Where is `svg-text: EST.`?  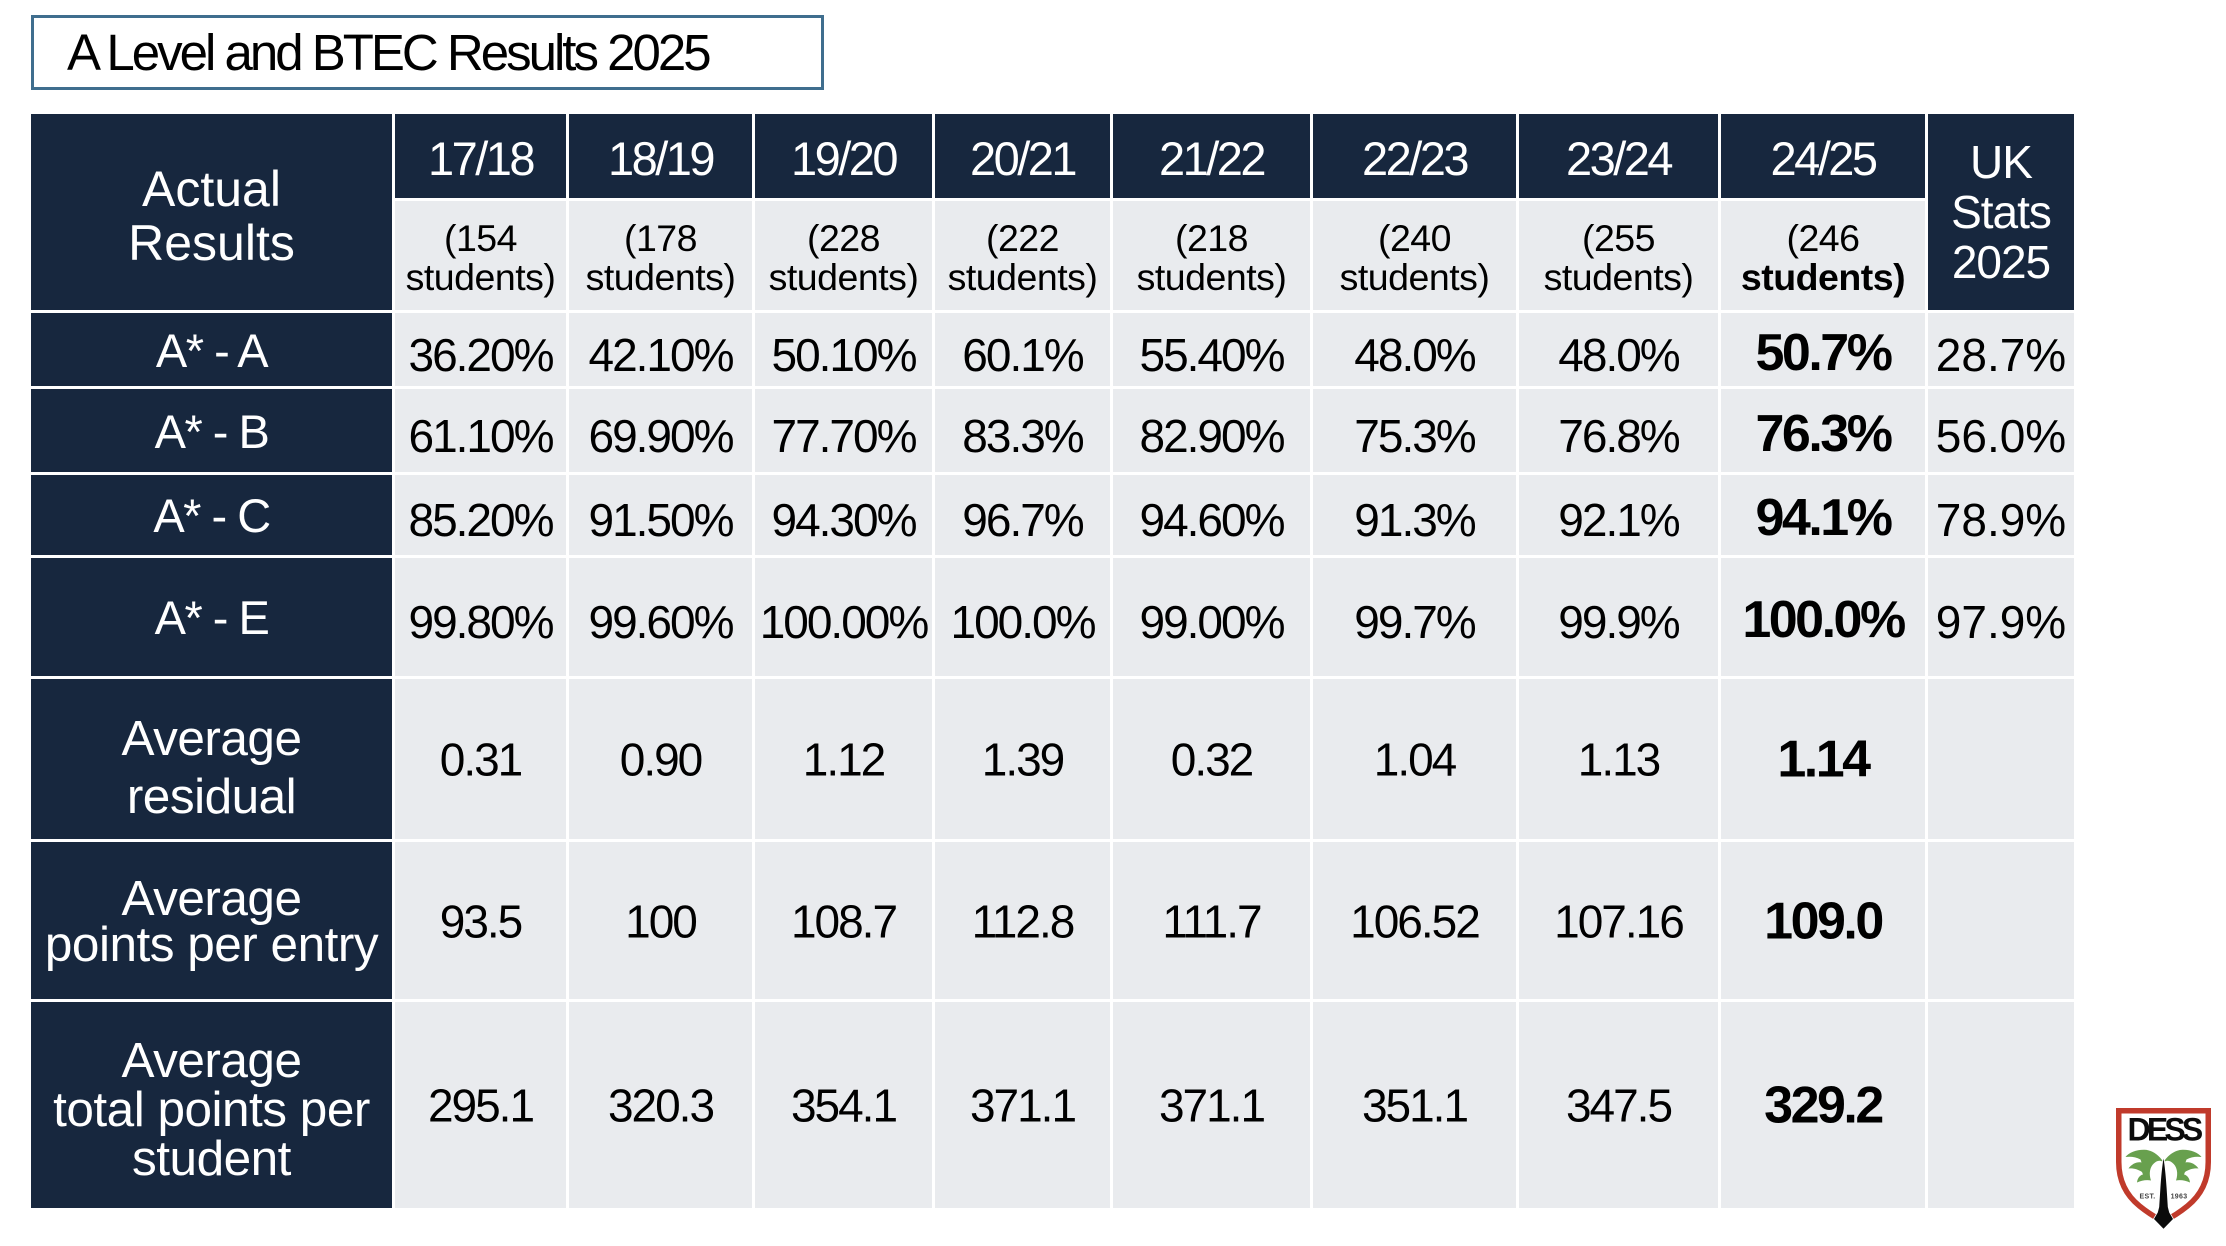 svg-text: EST. is located at coordinates (2148, 1197).